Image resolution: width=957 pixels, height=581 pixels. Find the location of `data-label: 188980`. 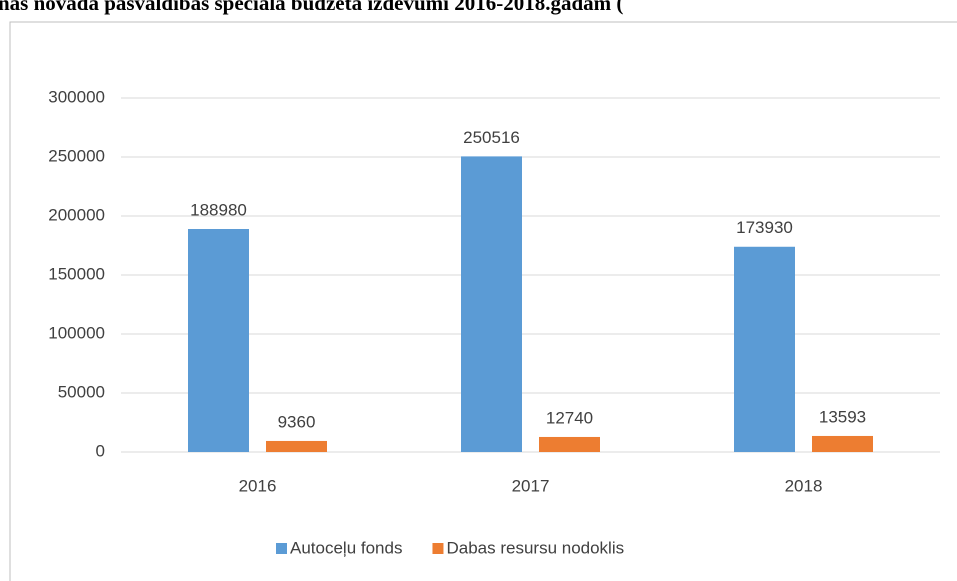

data-label: 188980 is located at coordinates (218, 209).